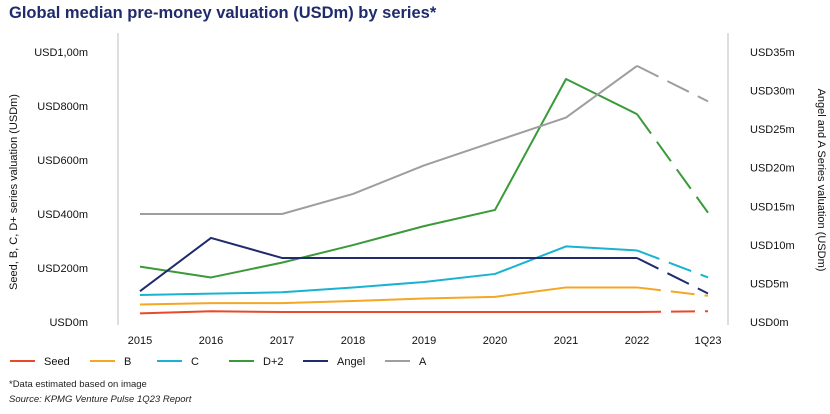 Image resolution: width=830 pixels, height=414 pixels. I want to click on right-tick-label: USD20m, so click(772, 169).